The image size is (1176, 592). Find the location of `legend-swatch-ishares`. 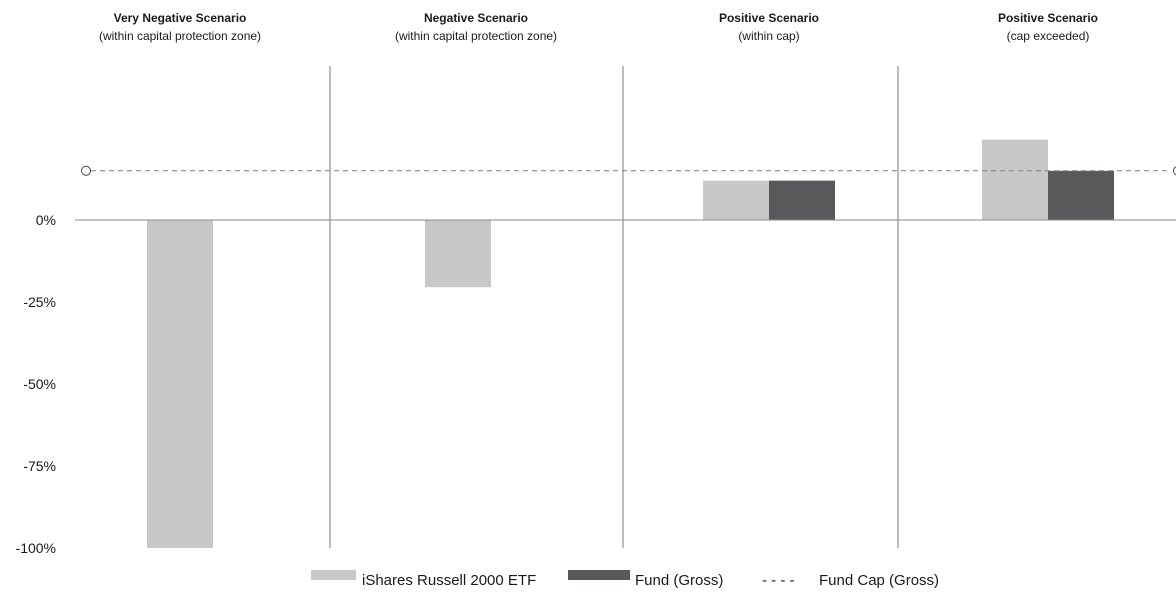

legend-swatch-ishares is located at coordinates (333, 575).